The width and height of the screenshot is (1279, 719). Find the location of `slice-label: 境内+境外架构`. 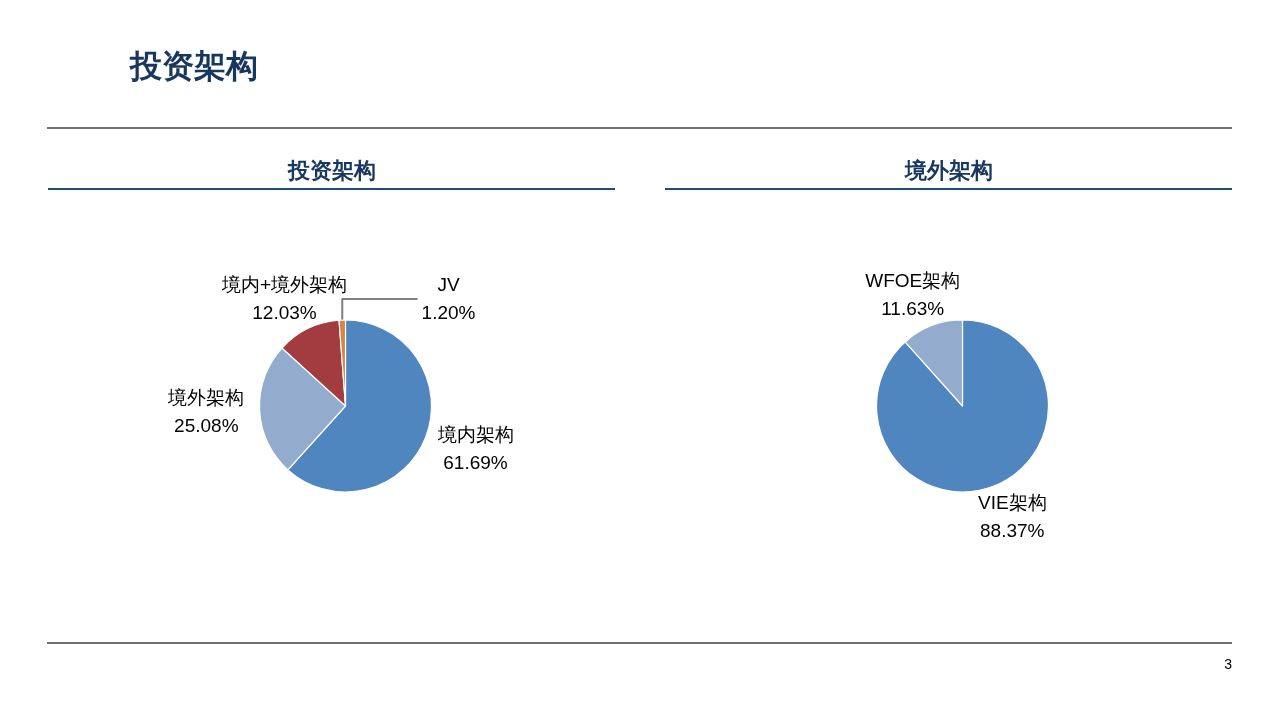

slice-label: 境内+境外架构 is located at coordinates (284, 285).